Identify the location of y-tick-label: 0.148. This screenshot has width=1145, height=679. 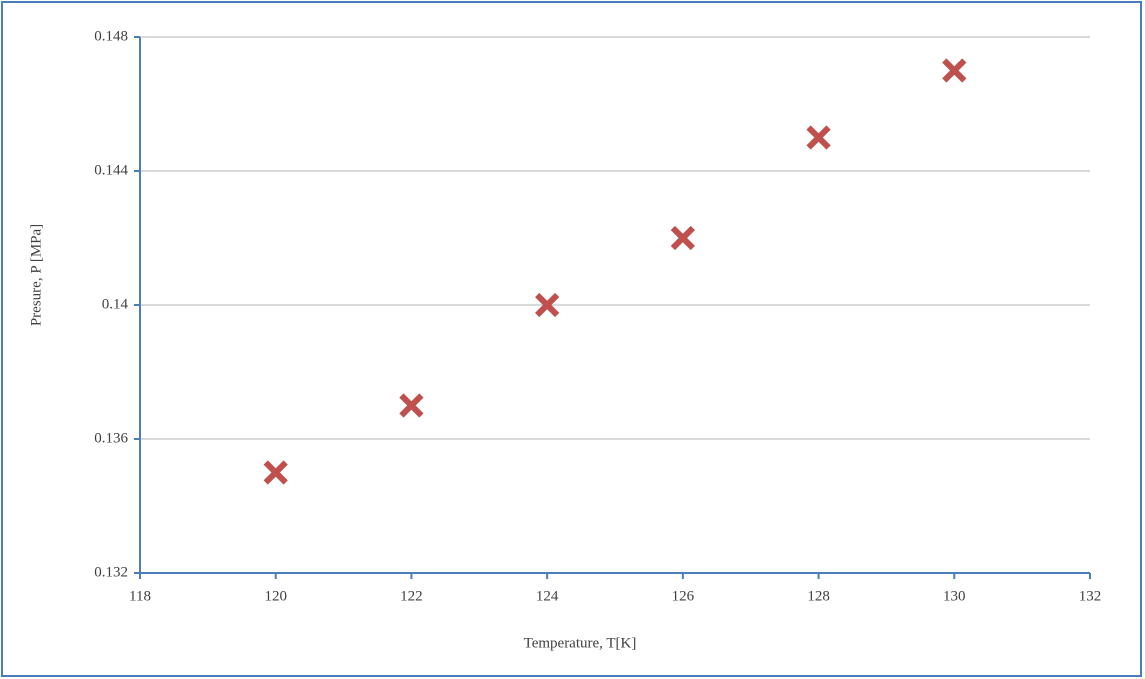
(111, 36).